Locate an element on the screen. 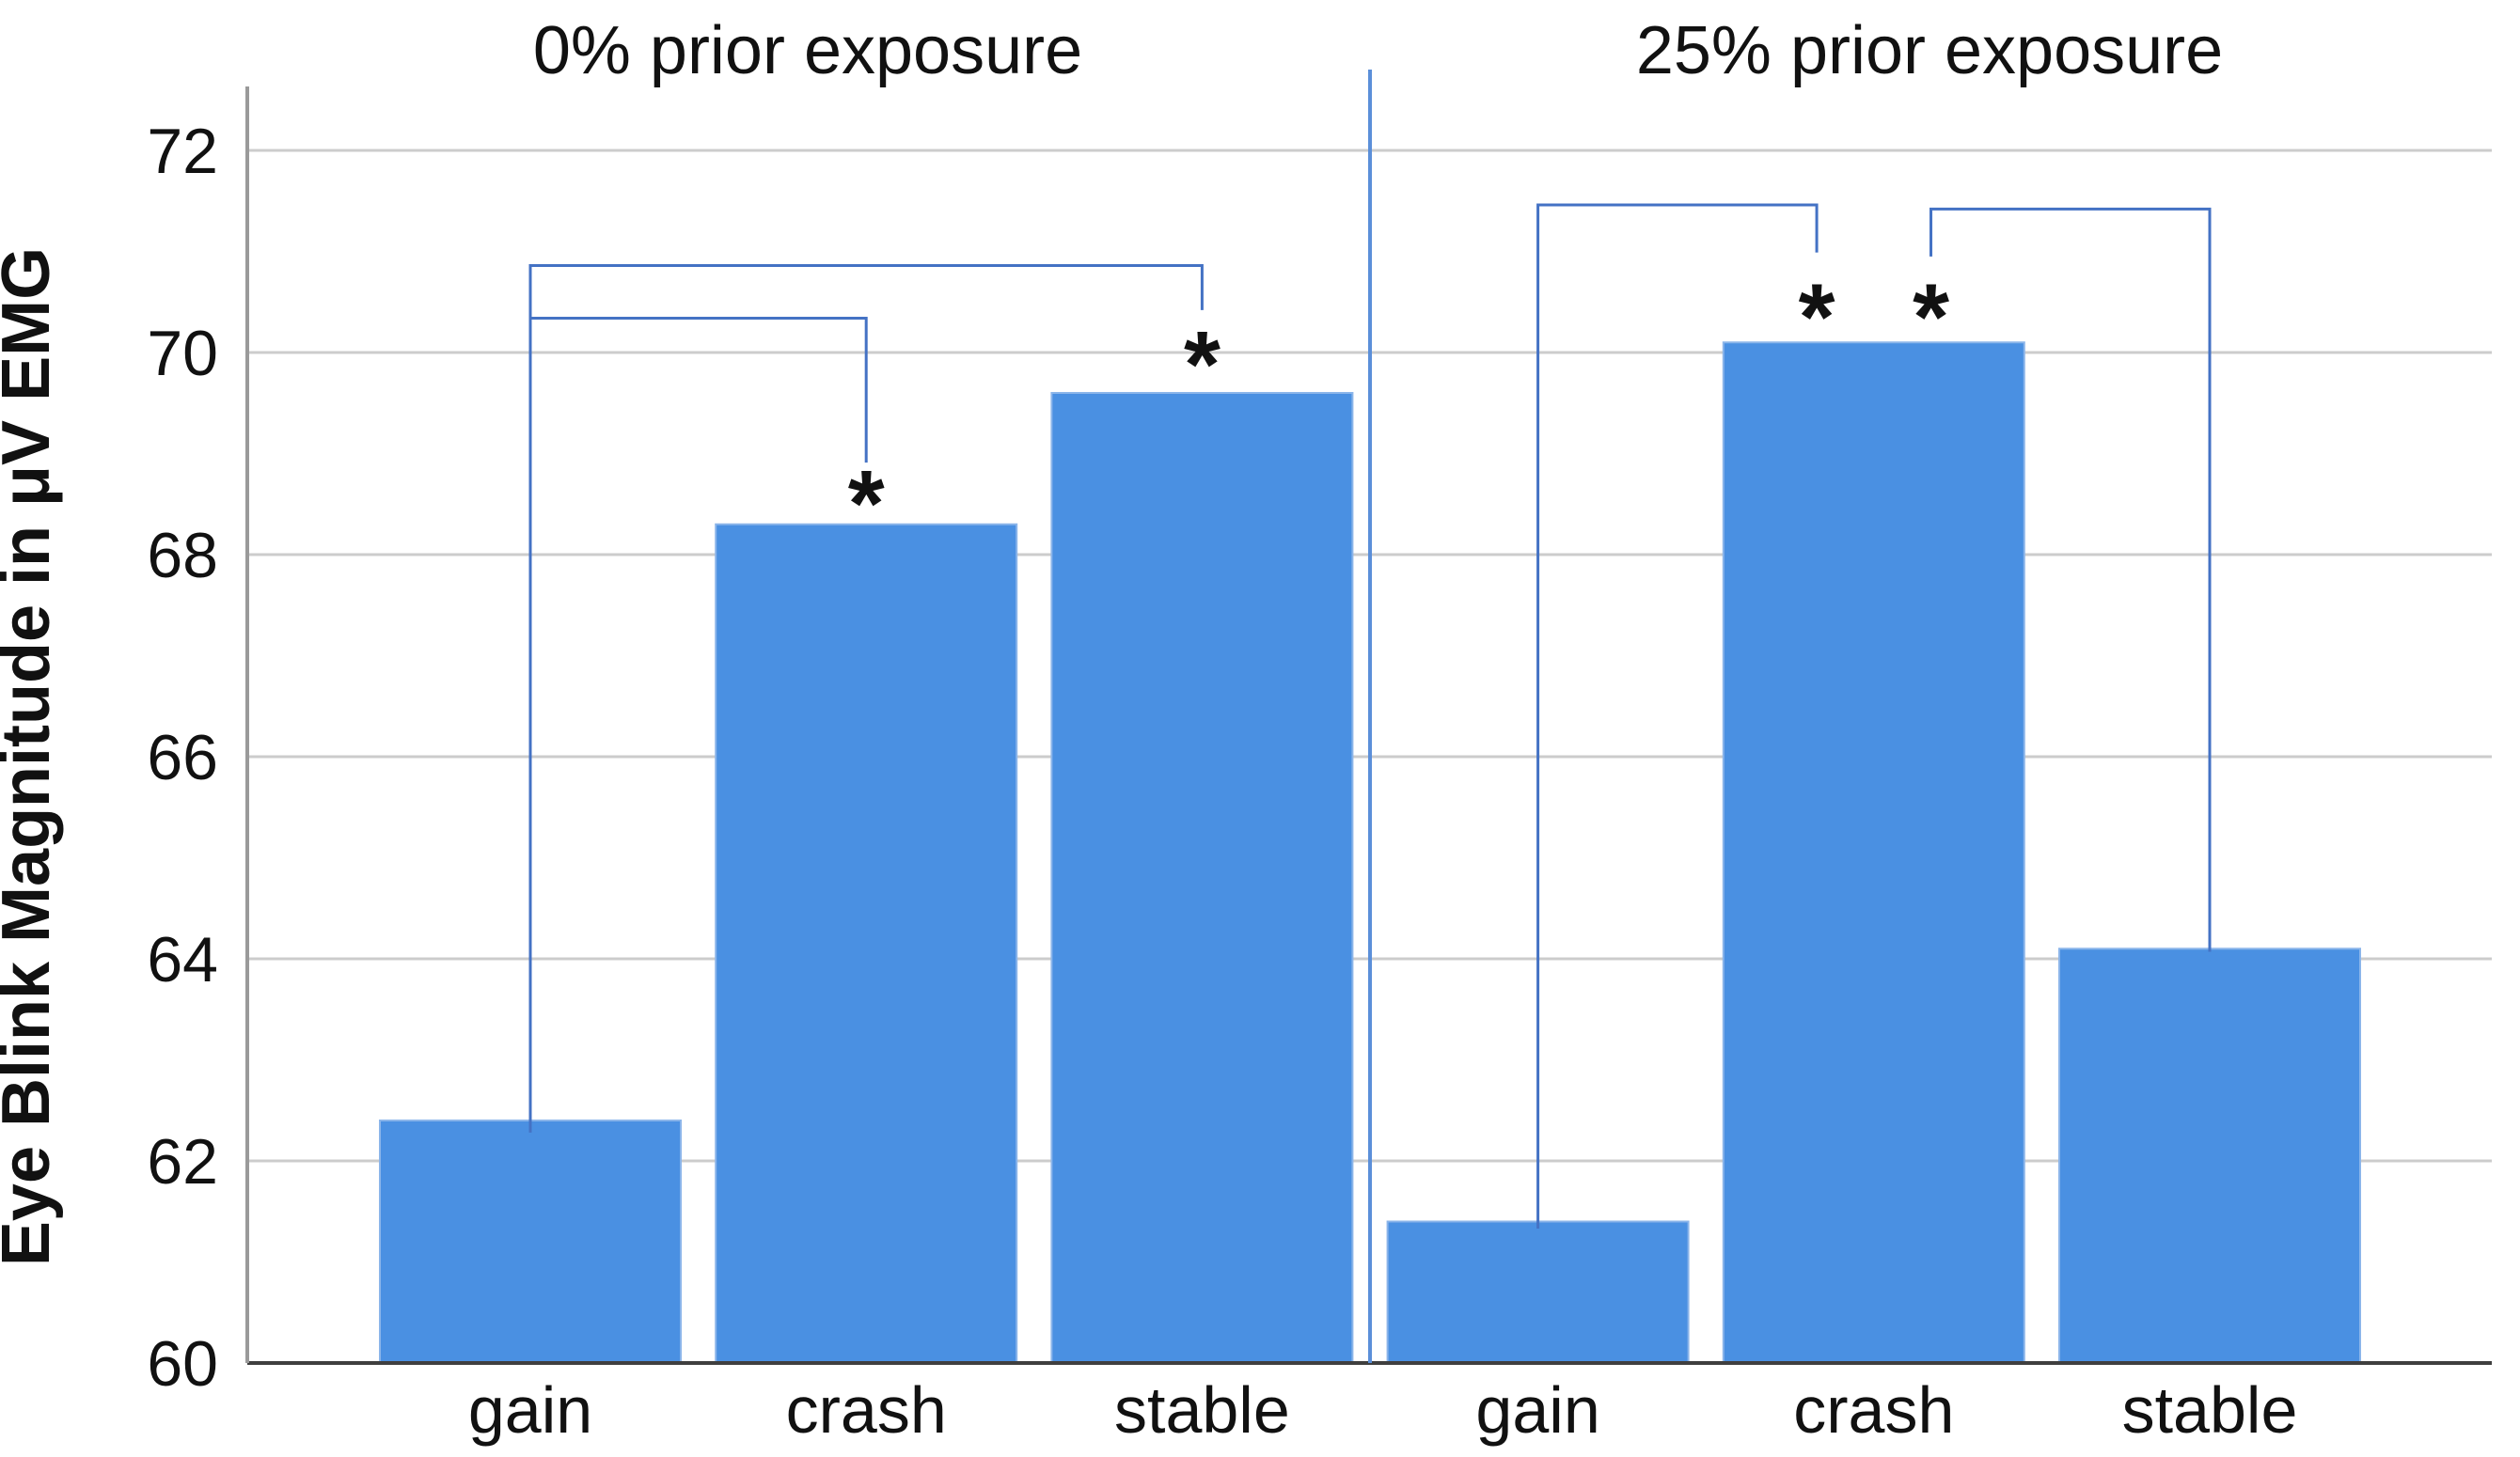  y-tick-labels: 60 62 64 66 68 70 72 is located at coordinates (183, 758).